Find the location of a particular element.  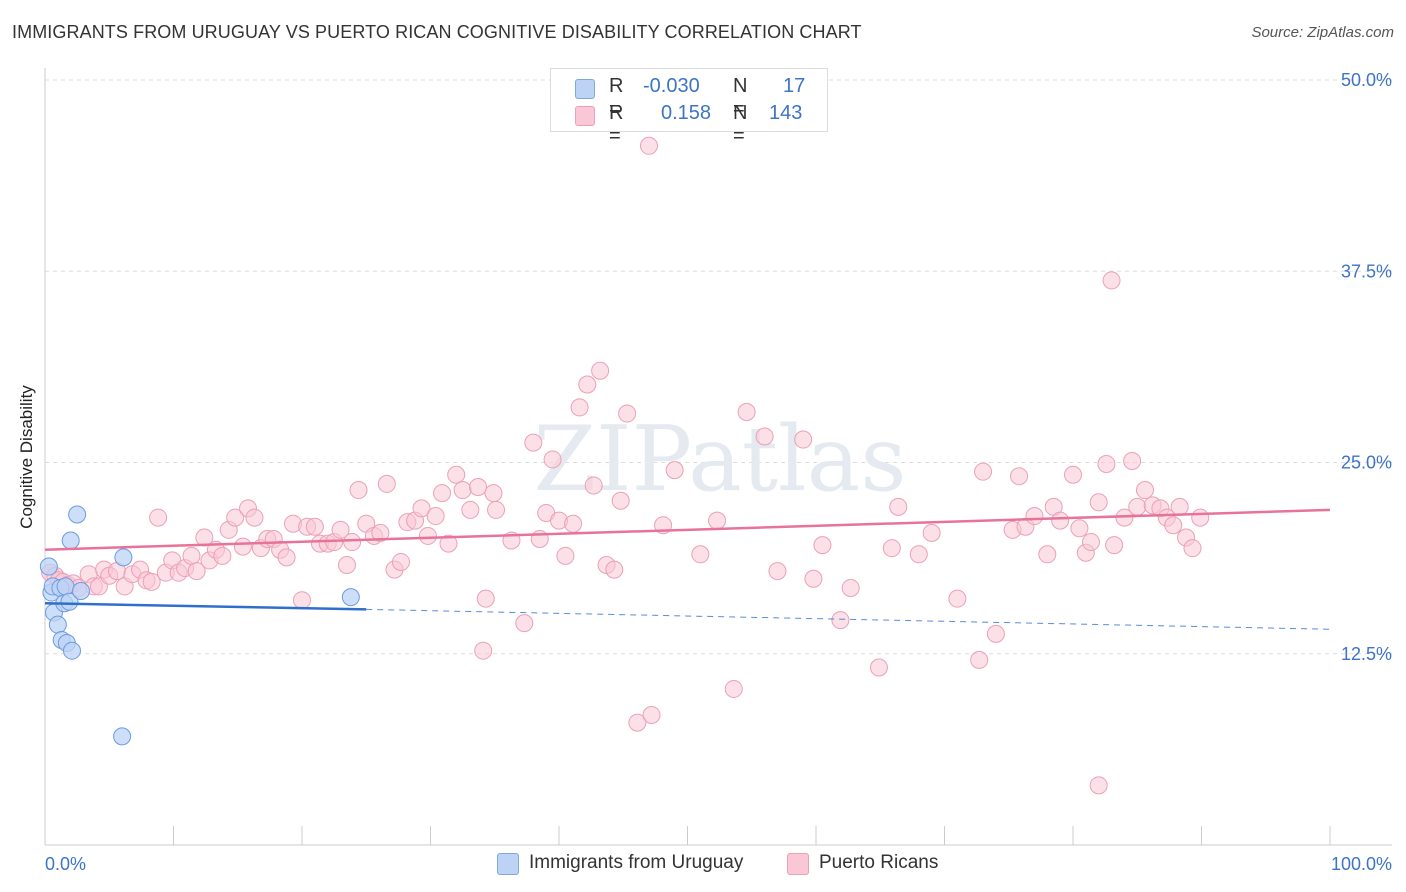

trend-line-uruguay-extrapolated is located at coordinates (848, 619).